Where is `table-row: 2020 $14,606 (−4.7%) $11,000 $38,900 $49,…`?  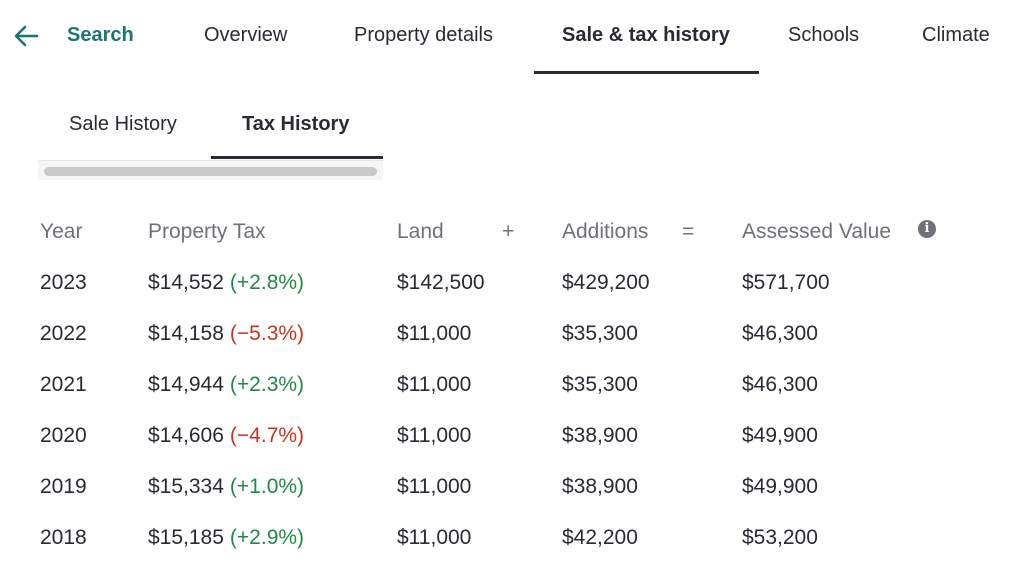 table-row: 2020 $14,606 (−4.7%) $11,000 $38,900 $49,… is located at coordinates (512, 444).